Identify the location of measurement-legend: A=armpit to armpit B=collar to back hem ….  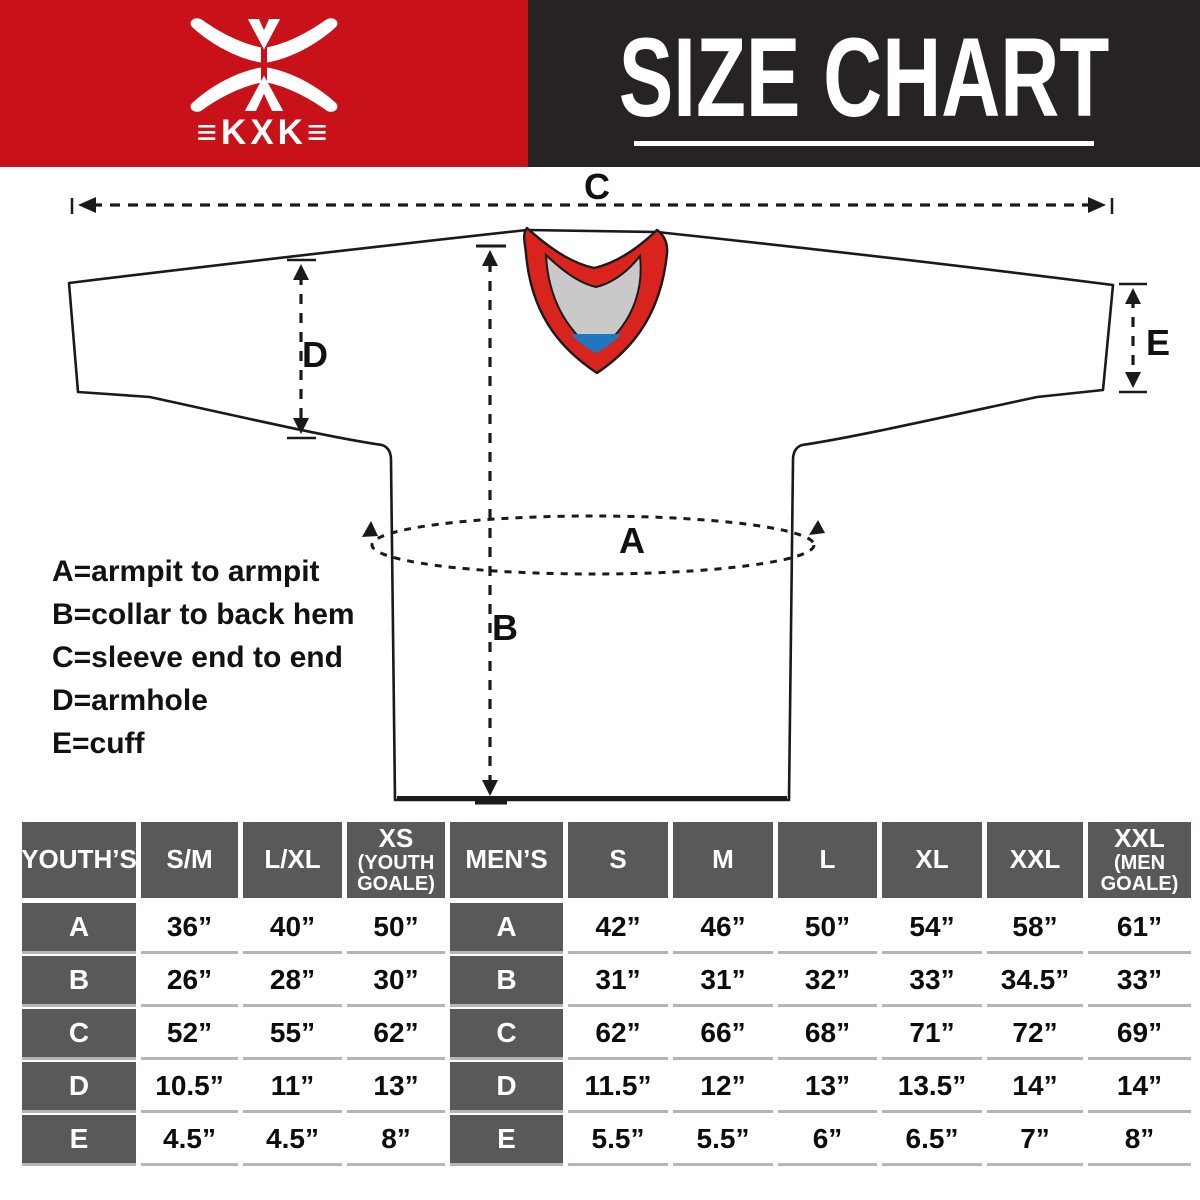
(203, 657).